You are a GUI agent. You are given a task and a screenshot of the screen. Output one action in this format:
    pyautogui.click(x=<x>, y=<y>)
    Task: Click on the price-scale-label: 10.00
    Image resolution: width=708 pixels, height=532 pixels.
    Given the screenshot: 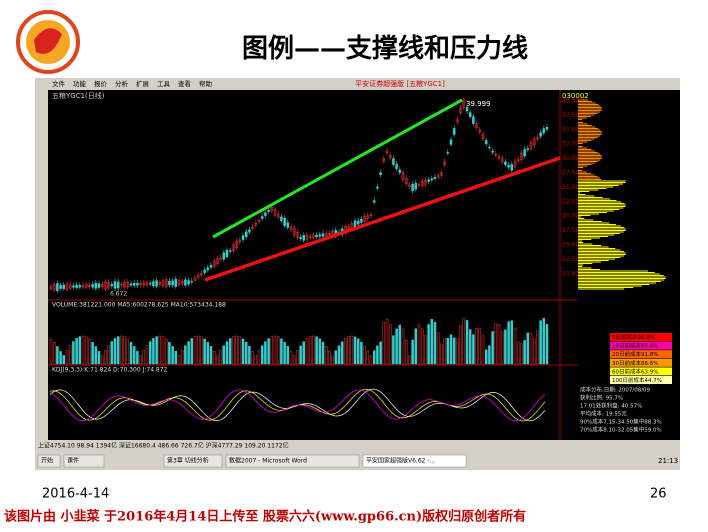 What is the action you would take?
    pyautogui.click(x=570, y=273)
    